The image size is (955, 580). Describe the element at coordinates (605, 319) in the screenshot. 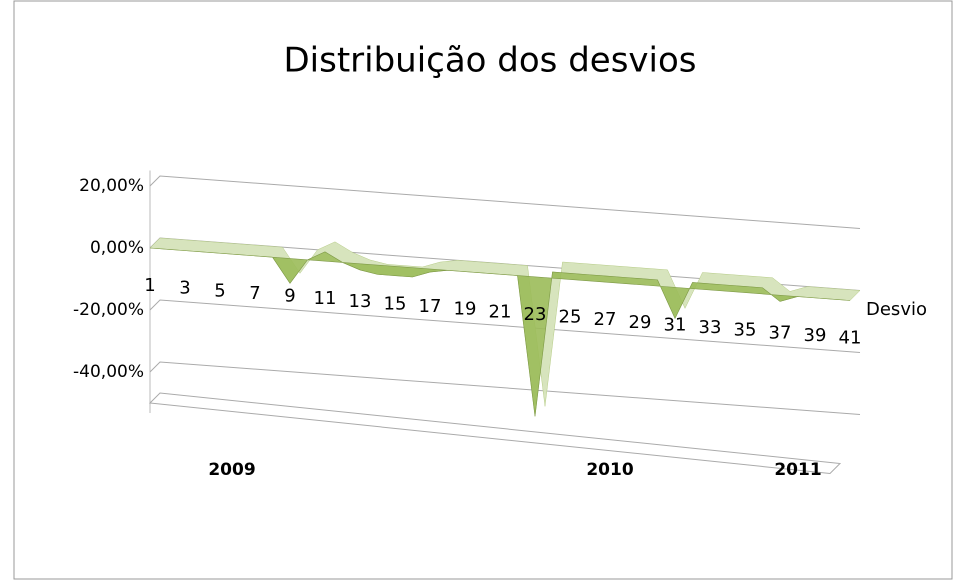

I see `x-tick-label: 27` at that location.